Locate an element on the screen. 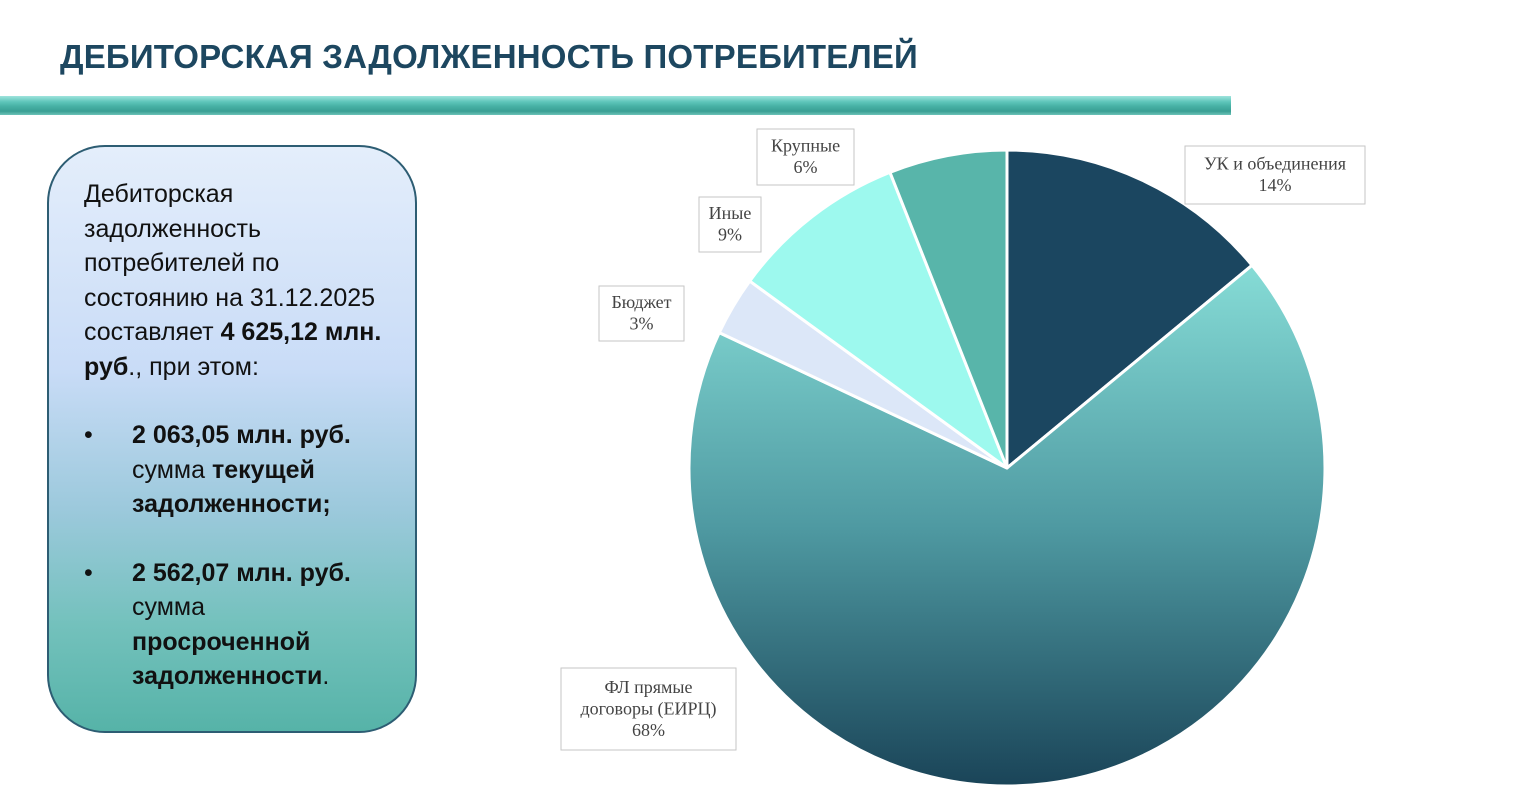 The image size is (1531, 793). slice-category-label: договоры (ЕИРЦ) is located at coordinates (648, 708).